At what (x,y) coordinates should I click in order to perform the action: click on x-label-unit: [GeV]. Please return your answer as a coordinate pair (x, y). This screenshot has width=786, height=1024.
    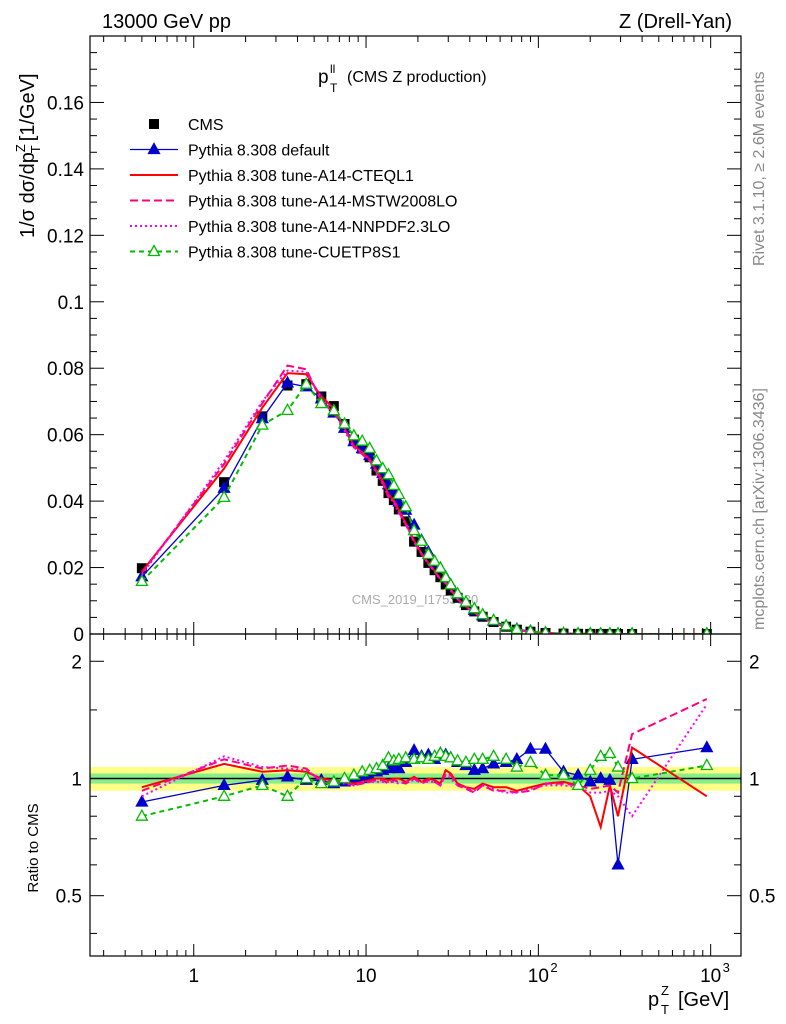
    Looking at the image, I should click on (703, 1000).